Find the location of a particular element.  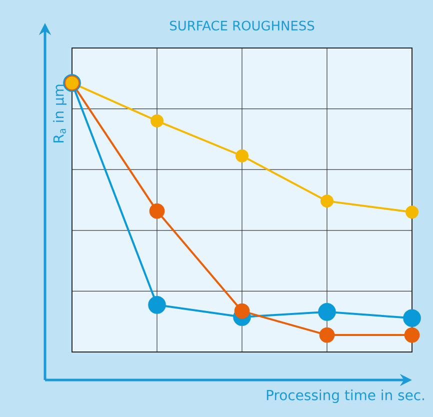

x-axis-title: Processing time in sec. is located at coordinates (345, 397).